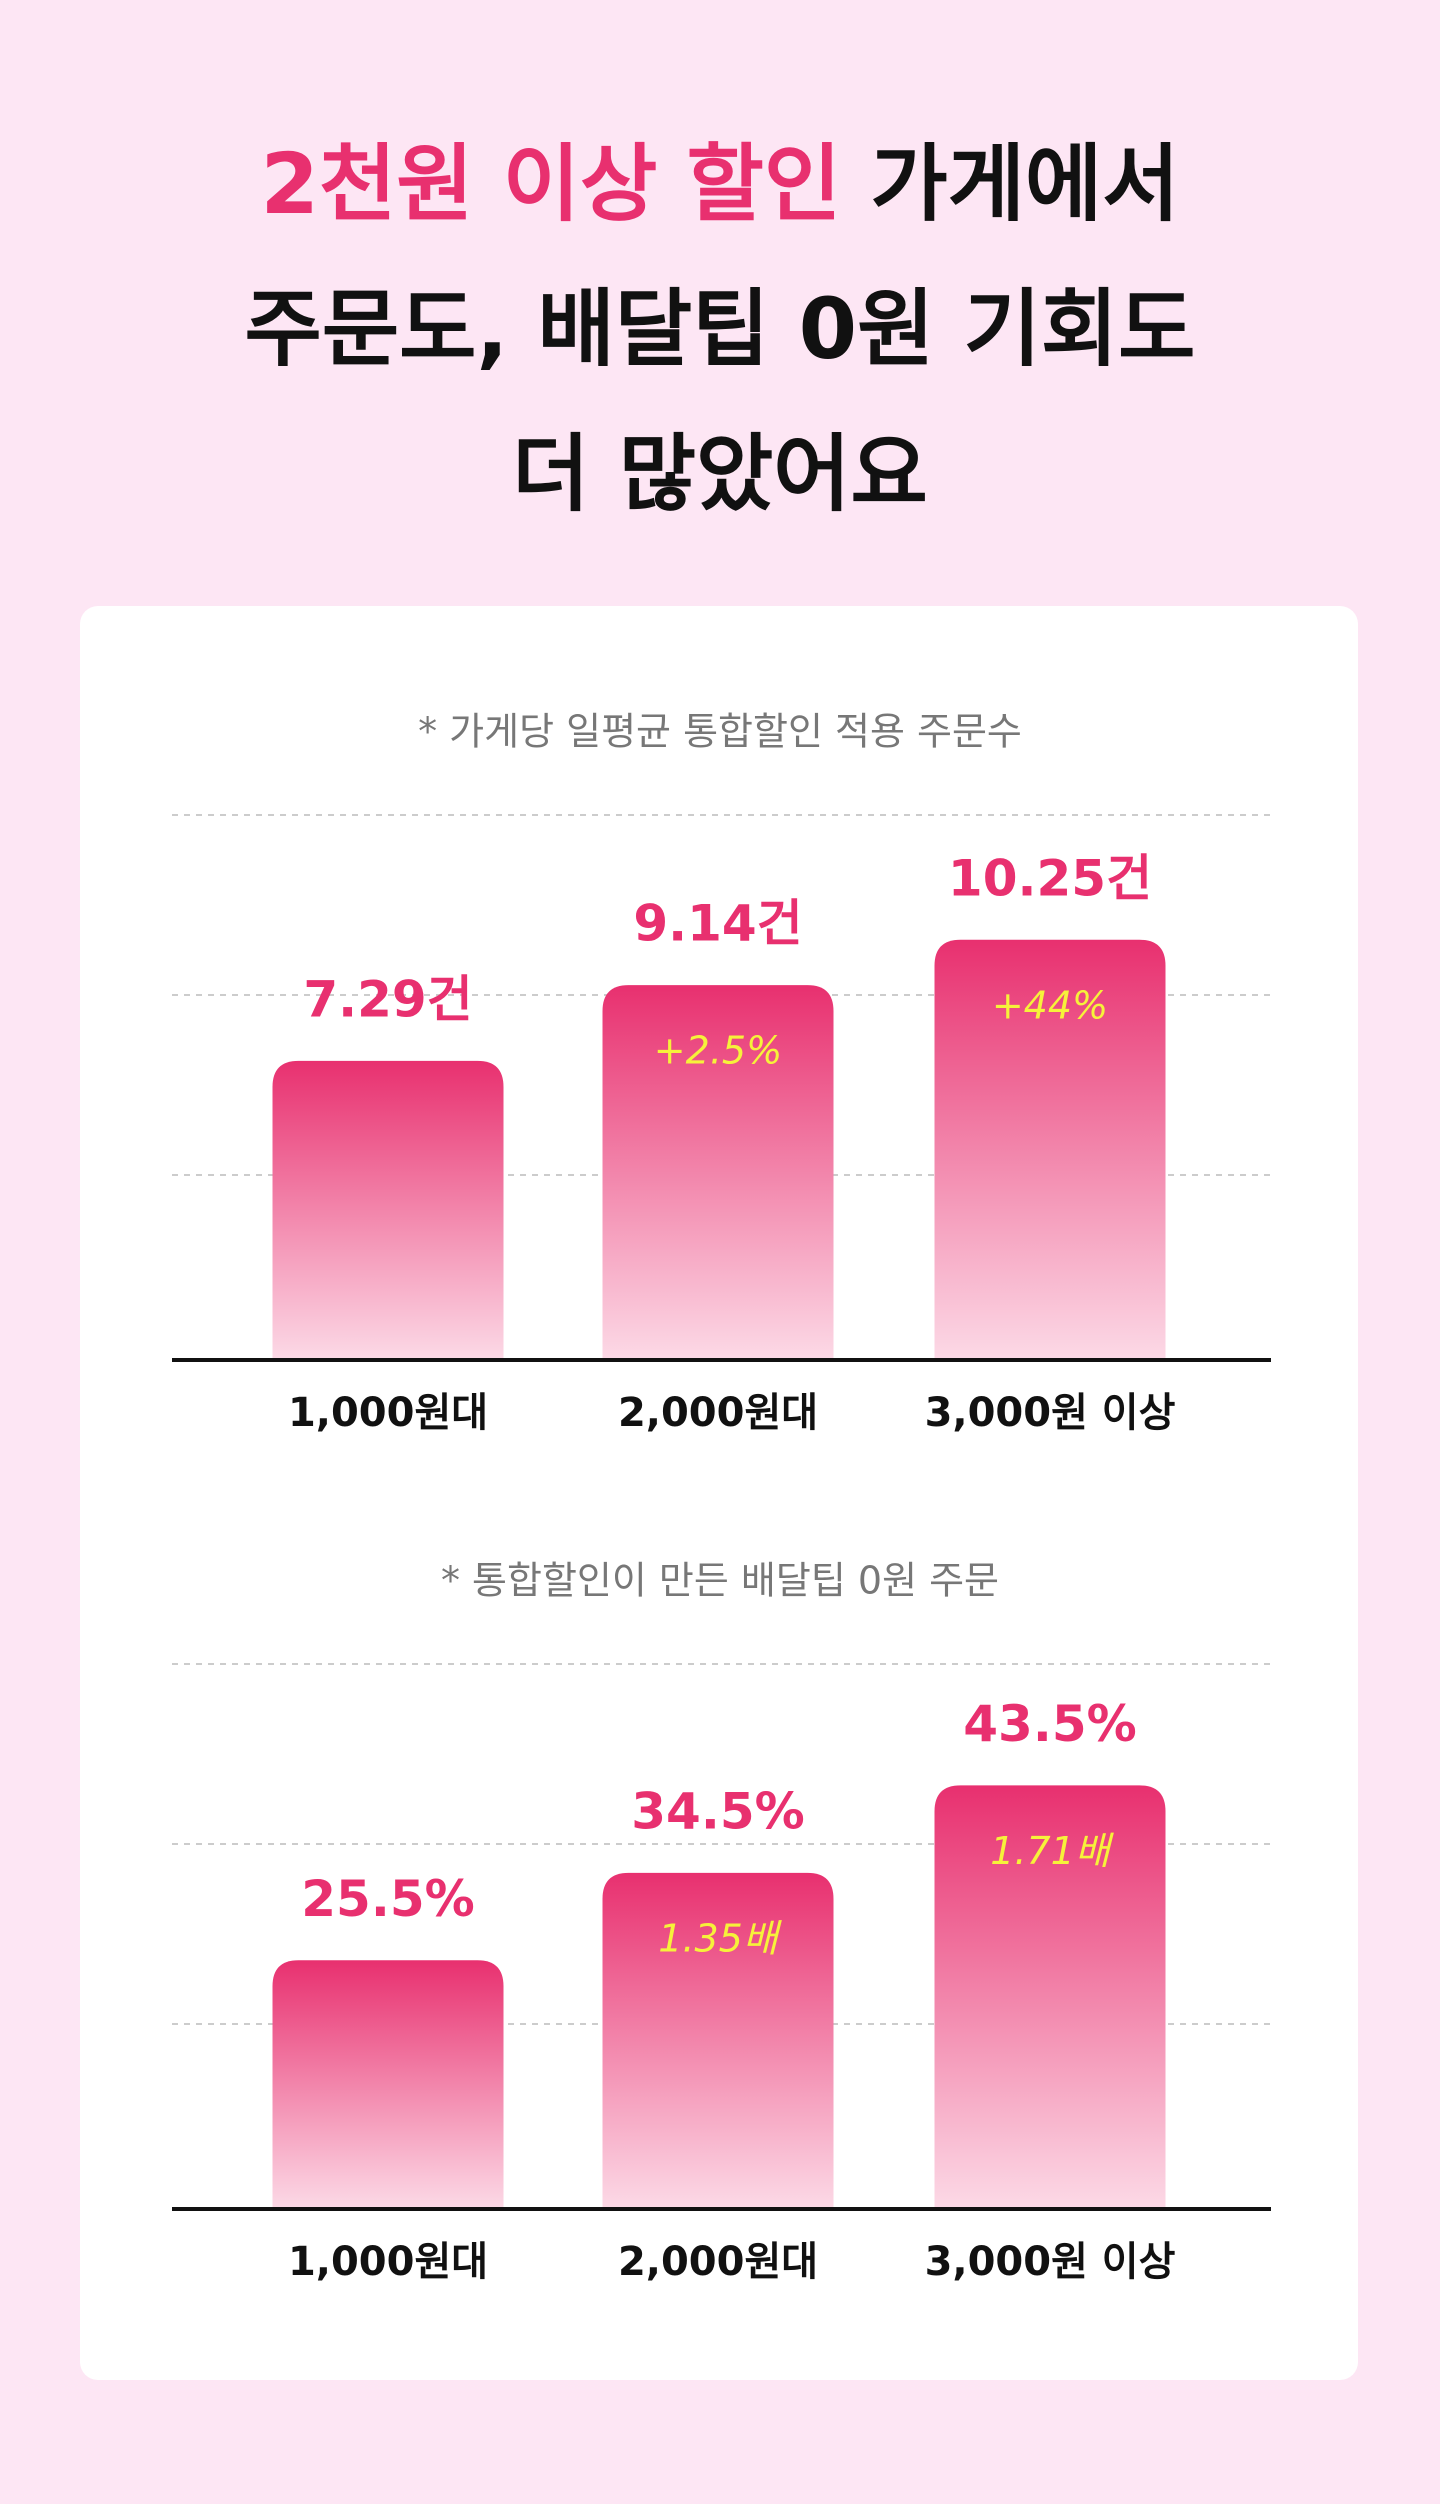  What do you see at coordinates (1049, 1724) in the screenshot?
I see `value-label: 43.5%` at bounding box center [1049, 1724].